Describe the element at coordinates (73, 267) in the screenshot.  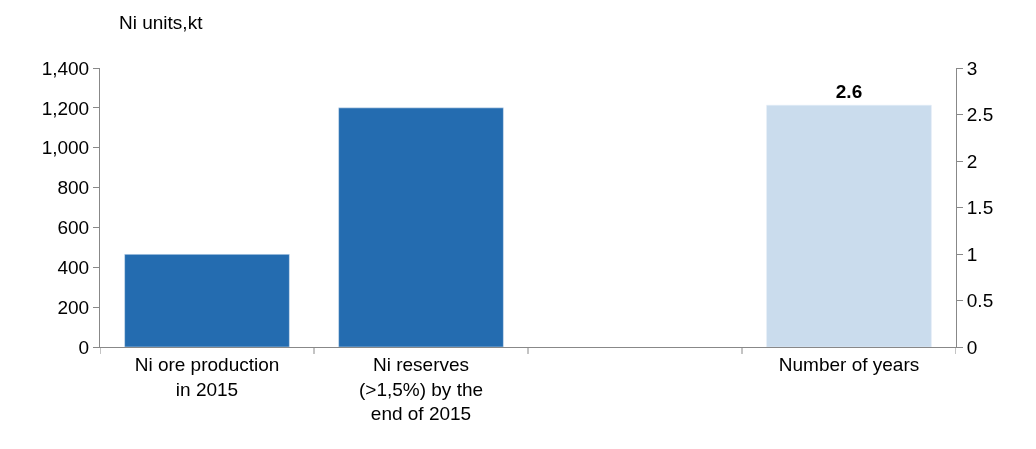
I see `y-tick-label: 400` at that location.